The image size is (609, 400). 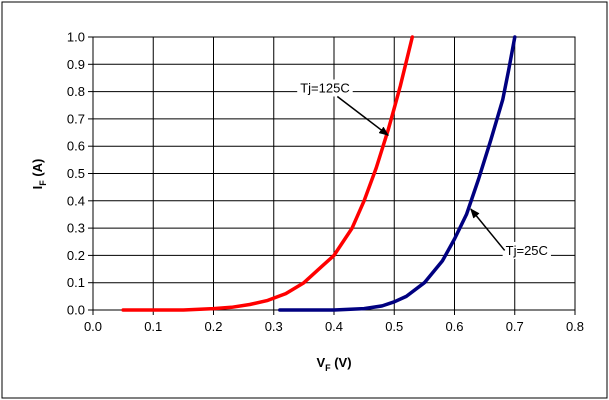 What do you see at coordinates (274, 326) in the screenshot?
I see `x-tick-label: 0.3` at bounding box center [274, 326].